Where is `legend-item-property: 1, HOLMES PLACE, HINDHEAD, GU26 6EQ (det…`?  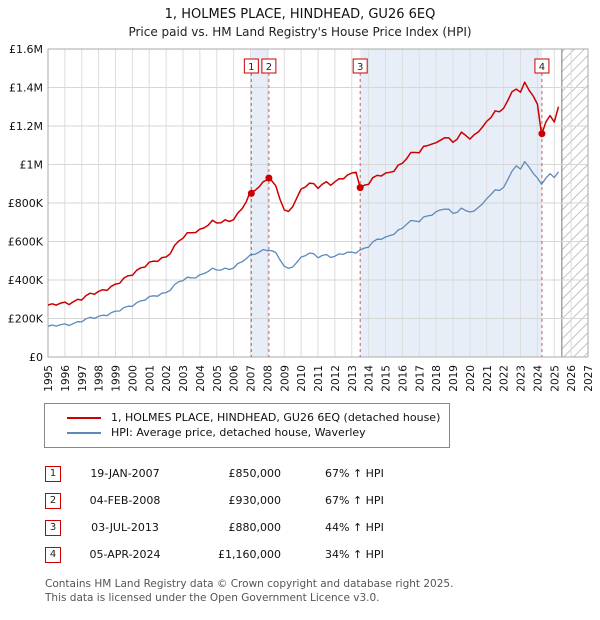 legend-item-property: 1, HOLMES PLACE, HINDHEAD, GU26 6EQ (det… is located at coordinates (247, 417).